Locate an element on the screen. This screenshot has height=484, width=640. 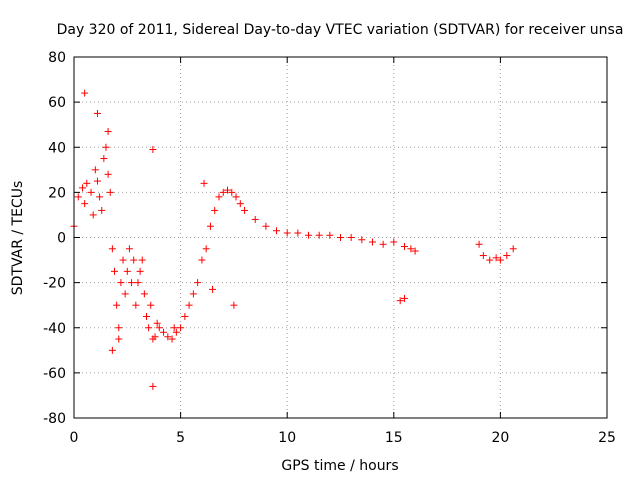
x-tick-label: 5 is located at coordinates (180, 438).